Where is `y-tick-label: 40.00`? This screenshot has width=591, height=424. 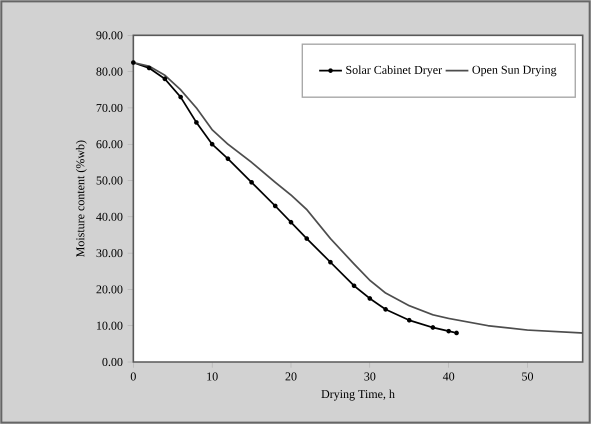 y-tick-label: 40.00 is located at coordinates (109, 216).